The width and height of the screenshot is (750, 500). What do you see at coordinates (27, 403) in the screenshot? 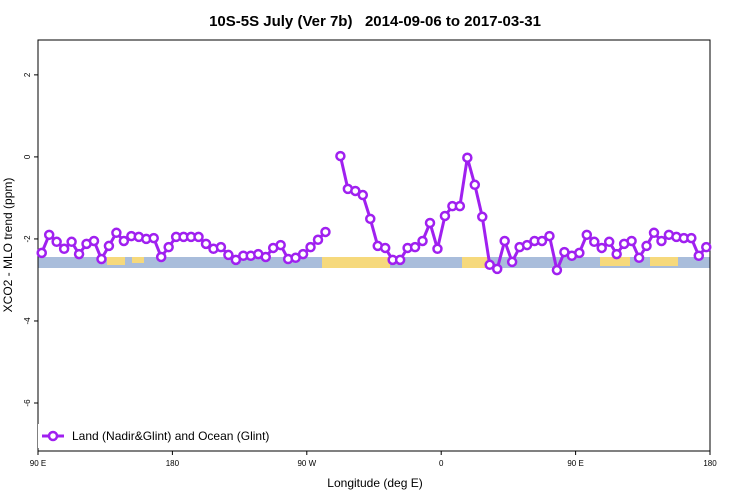
I see `y-tick-label: -6` at bounding box center [27, 403].